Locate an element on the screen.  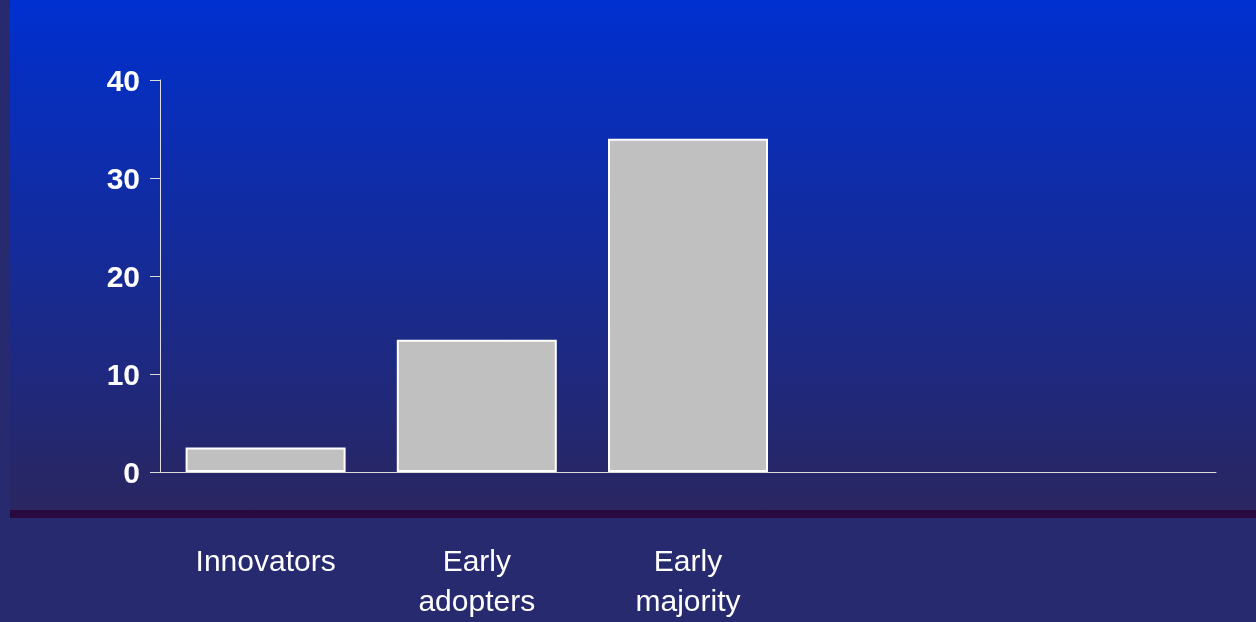
x-tick-label: Early majority is located at coordinates (688, 580).